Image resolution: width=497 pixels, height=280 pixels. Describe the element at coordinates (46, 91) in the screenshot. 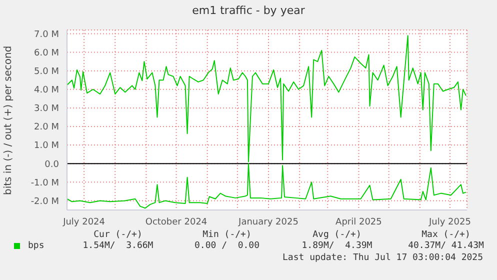

I see `y-tick-label: 4.0 M` at that location.